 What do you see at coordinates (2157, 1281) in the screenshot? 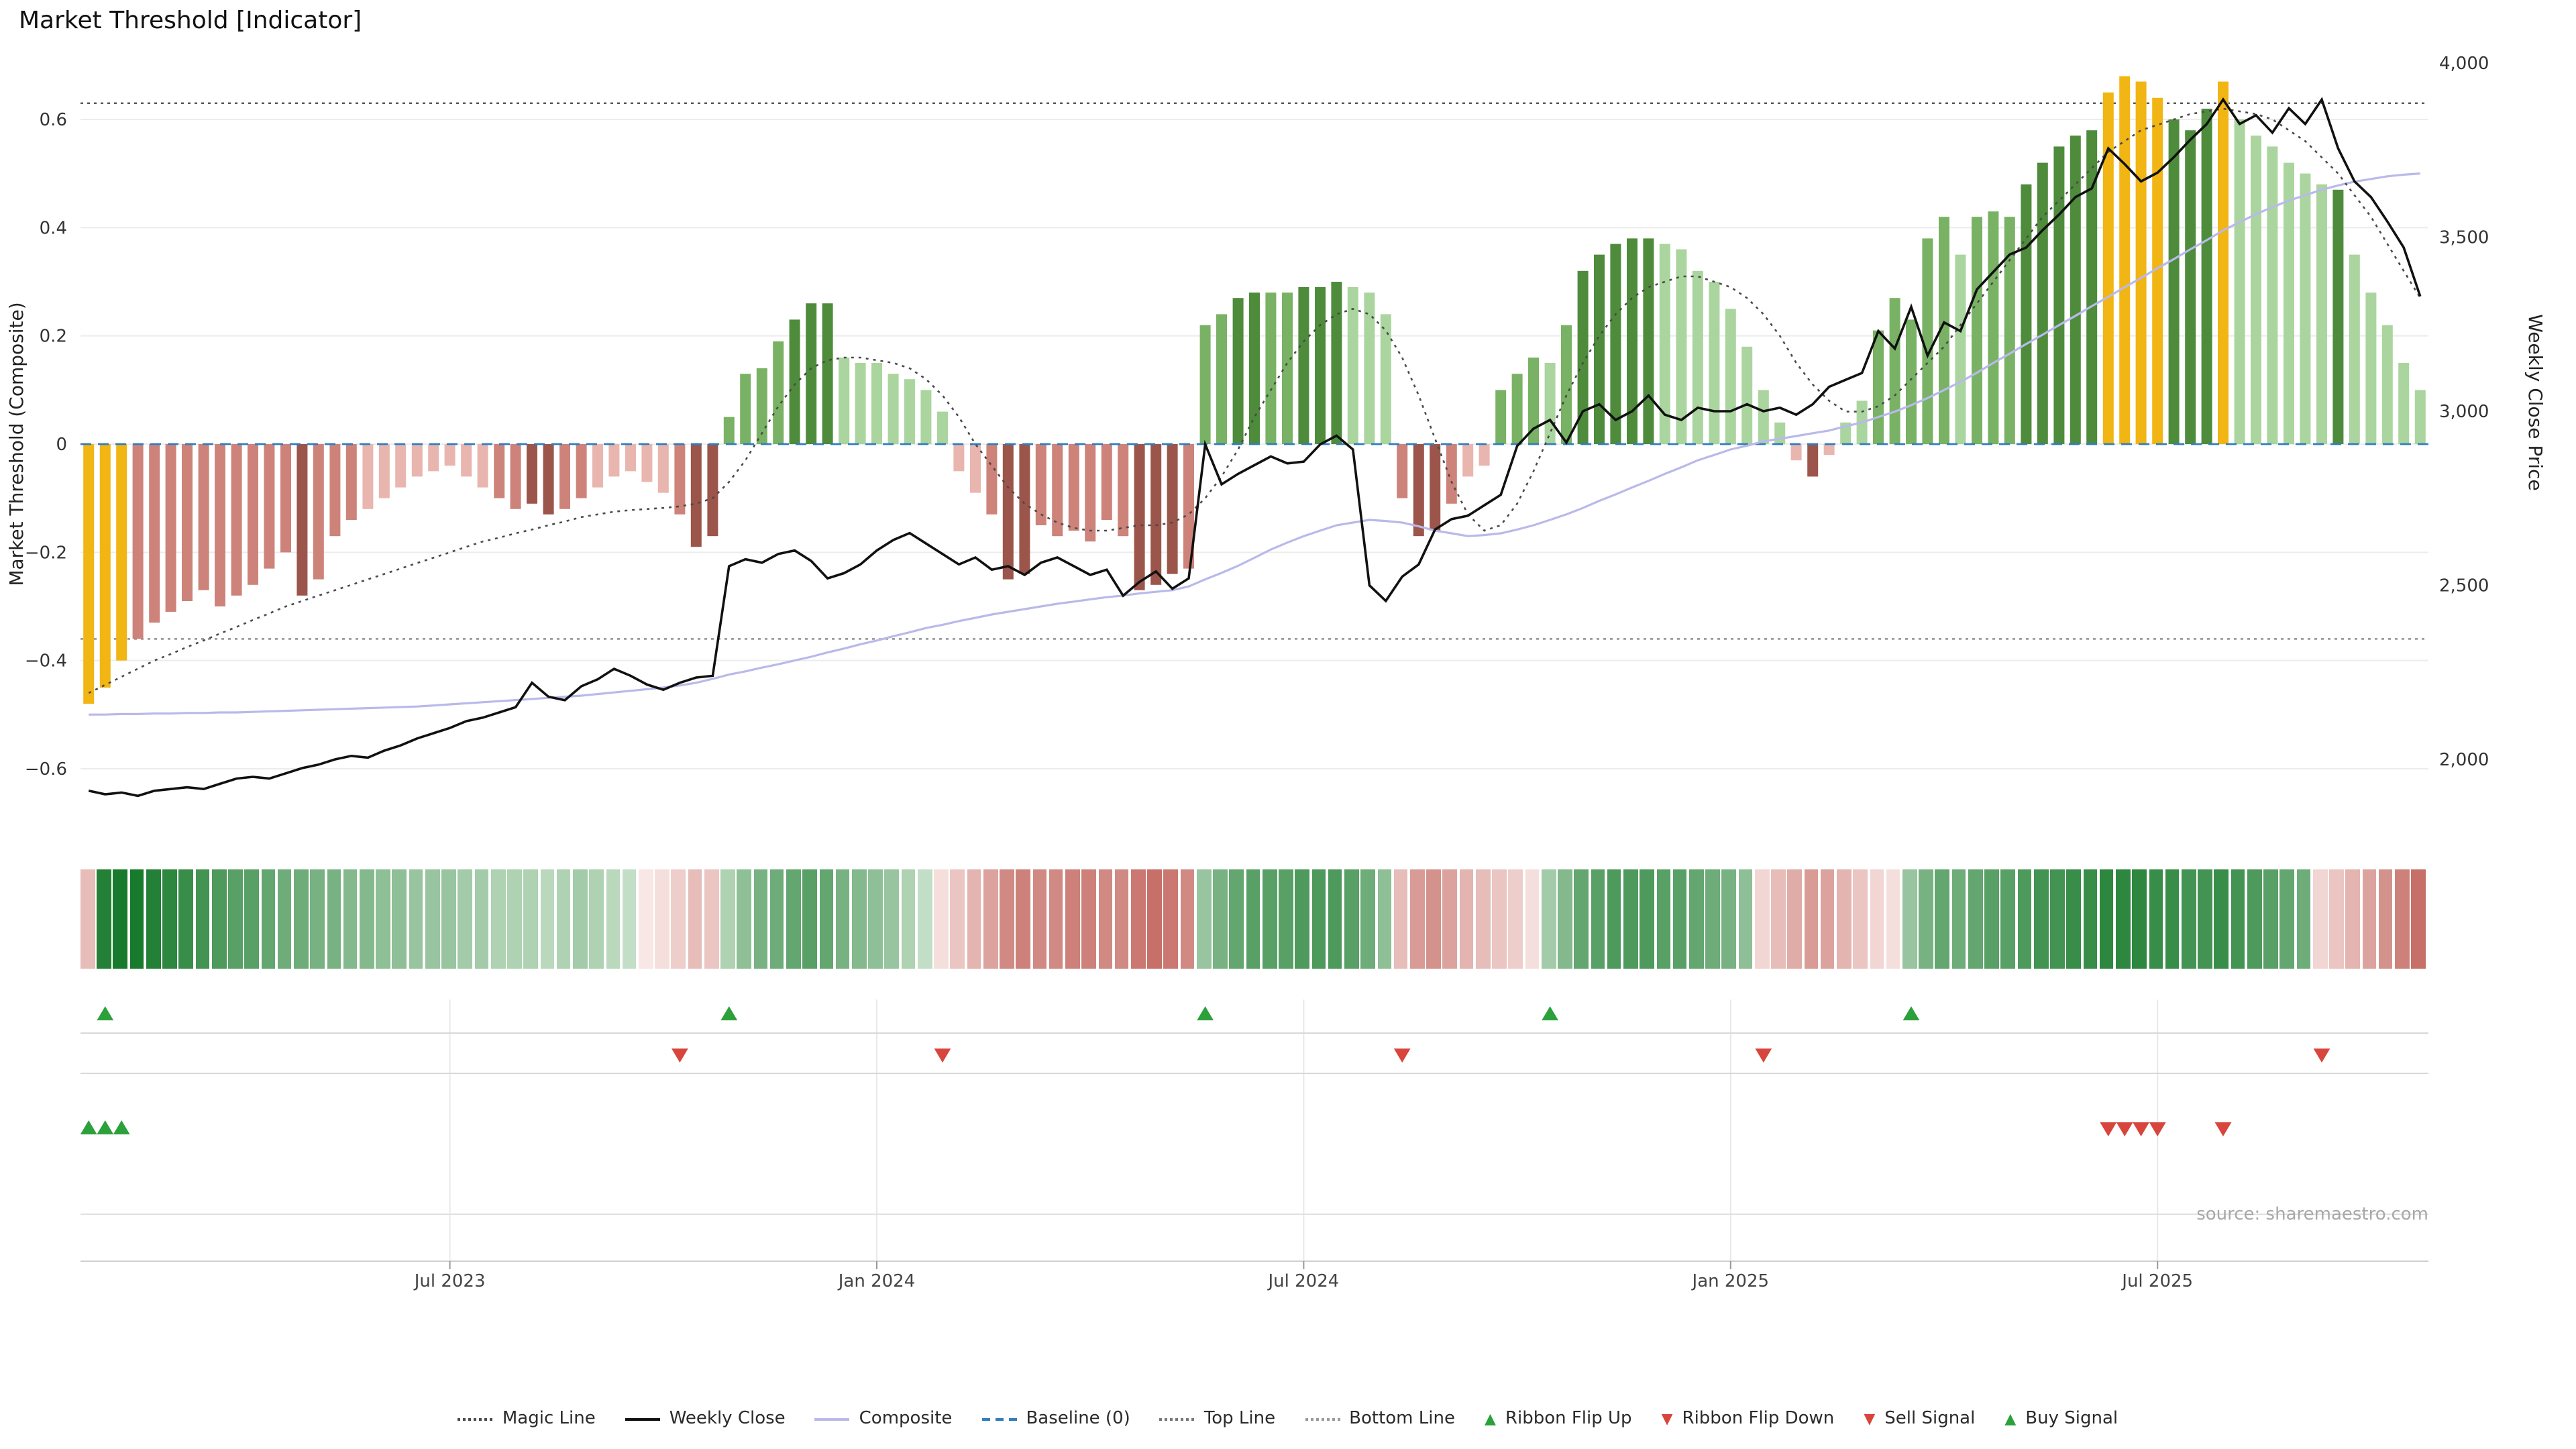
I see `x-tick-label: Jul 2025` at bounding box center [2157, 1281].